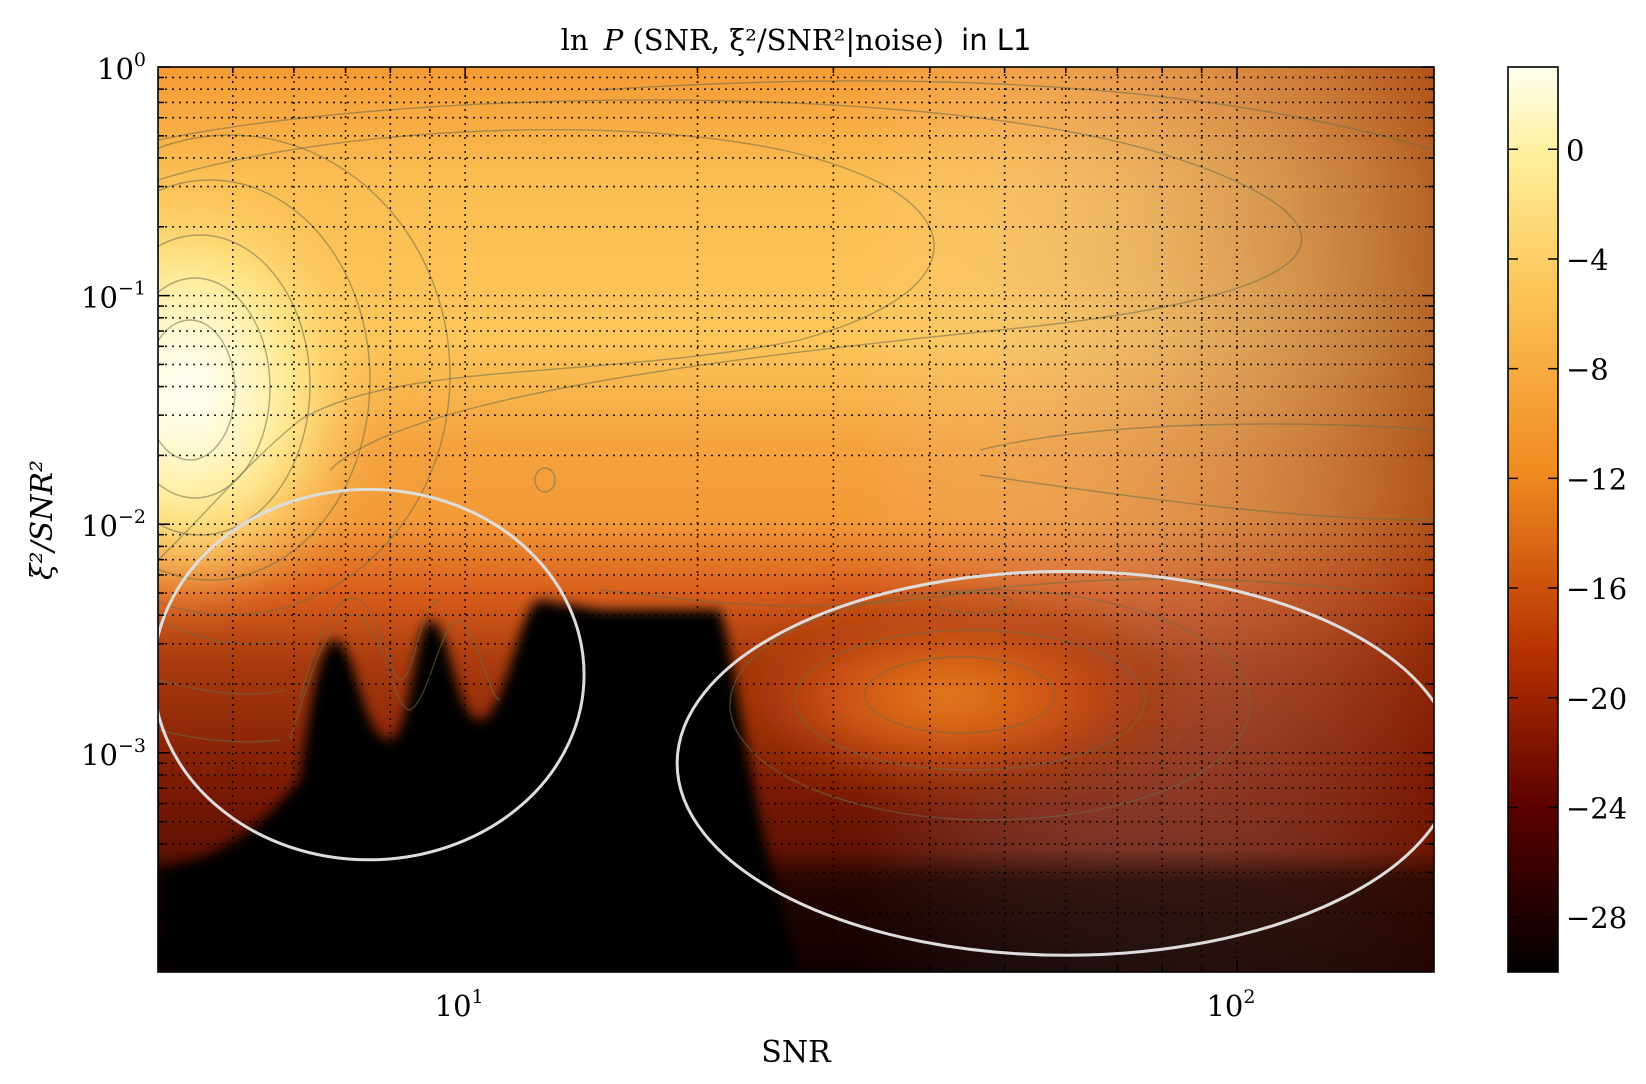 Image resolution: width=1646 pixels, height=1084 pixels. Describe the element at coordinates (132, 517) in the screenshot. I see `y-tick-exponent: −2` at that location.